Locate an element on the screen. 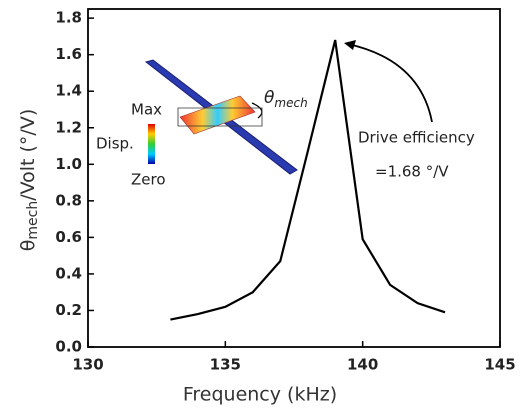 The width and height of the screenshot is (526, 414). y-tick-label: 0.2 is located at coordinates (68, 310).